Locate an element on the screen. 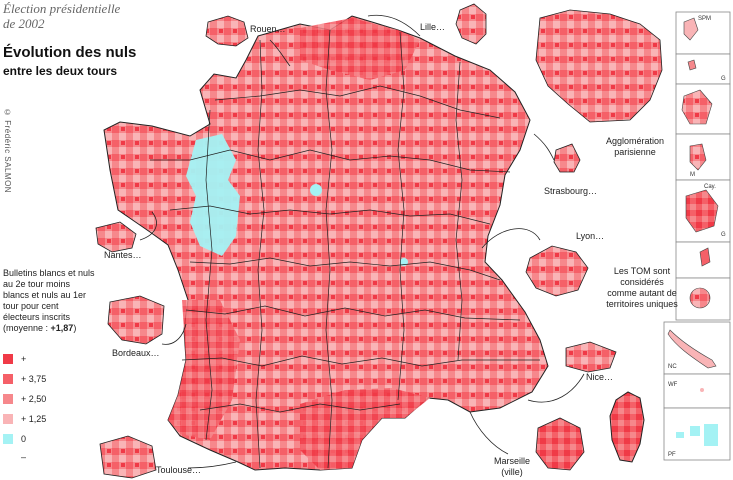 This screenshot has width=733, height=480. legend-mean-suffix: ) is located at coordinates (75, 328).